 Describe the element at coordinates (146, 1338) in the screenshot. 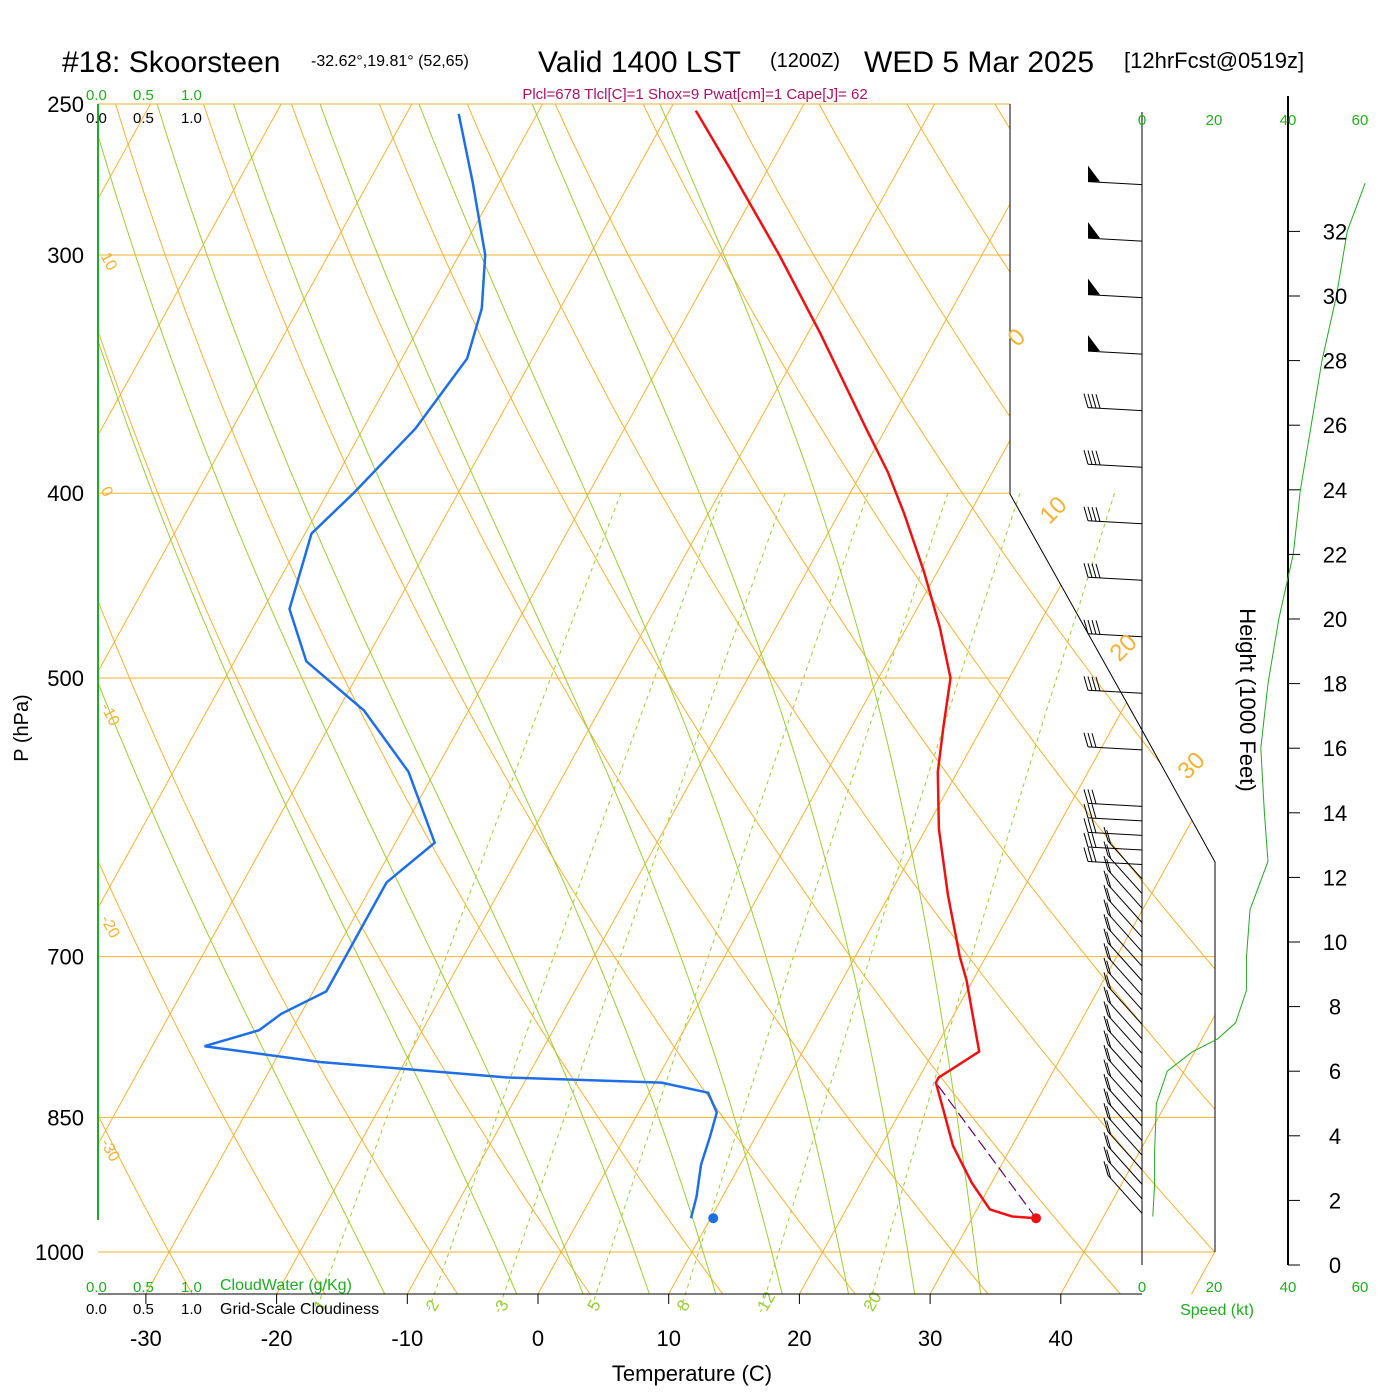

I see `x-tick--30: -30` at that location.